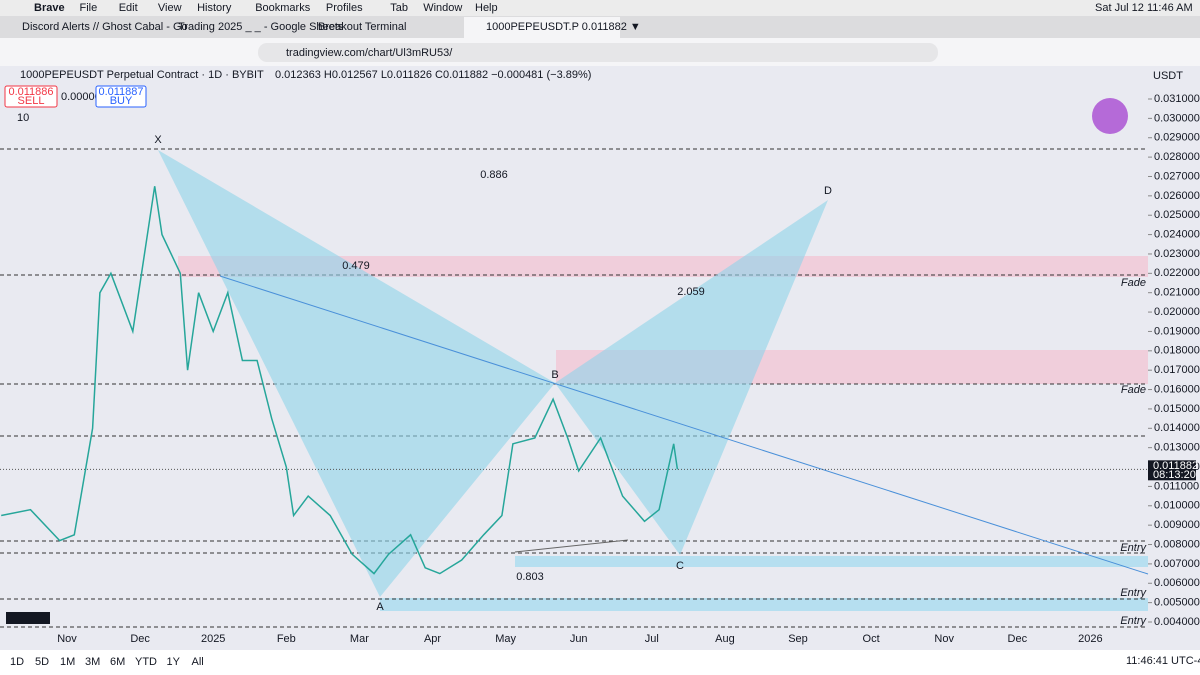  Describe the element at coordinates (554, 375) in the screenshot. I see `point-label: B` at that location.